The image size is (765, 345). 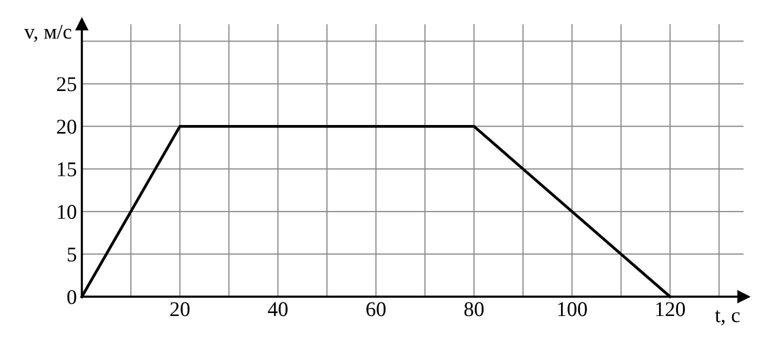 I want to click on x-tick-label: 40, so click(x=278, y=309).